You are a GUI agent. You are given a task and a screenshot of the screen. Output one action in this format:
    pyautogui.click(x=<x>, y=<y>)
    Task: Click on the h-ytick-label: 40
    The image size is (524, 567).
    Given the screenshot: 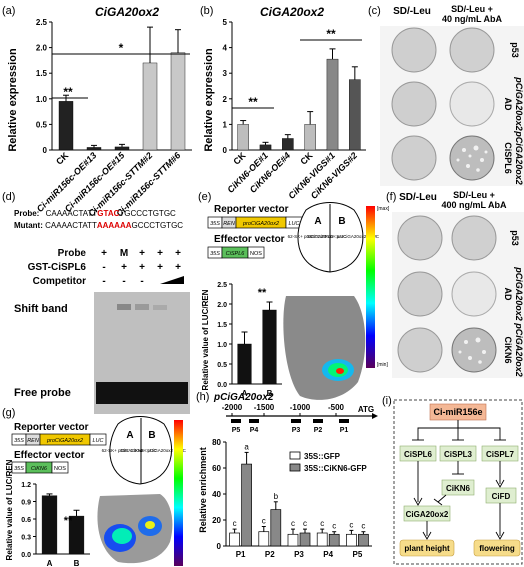 What is the action you would take?
    pyautogui.click(x=216, y=494)
    